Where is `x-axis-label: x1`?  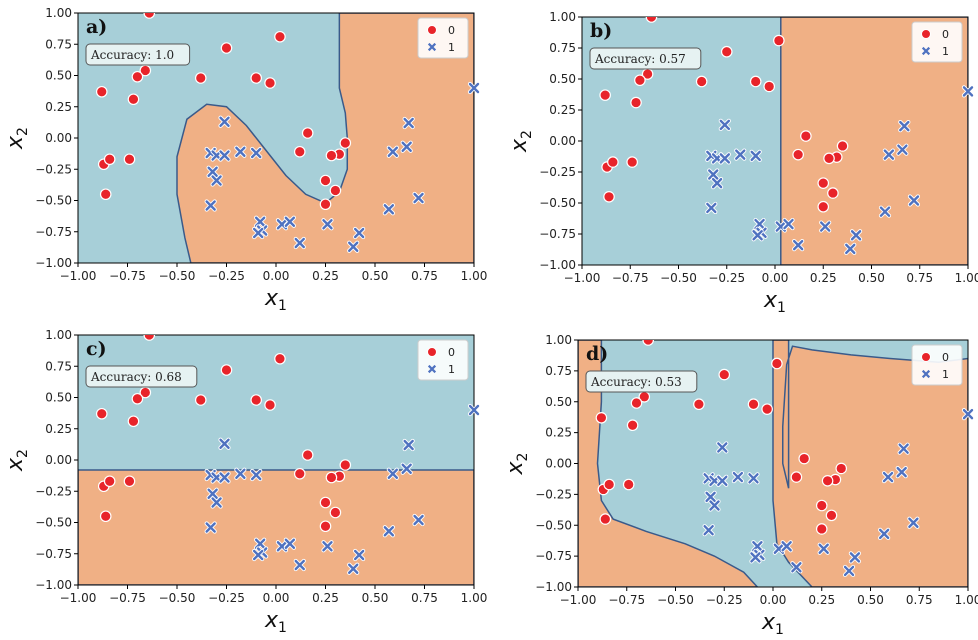
x-axis-label: x1 is located at coordinates (275, 300).